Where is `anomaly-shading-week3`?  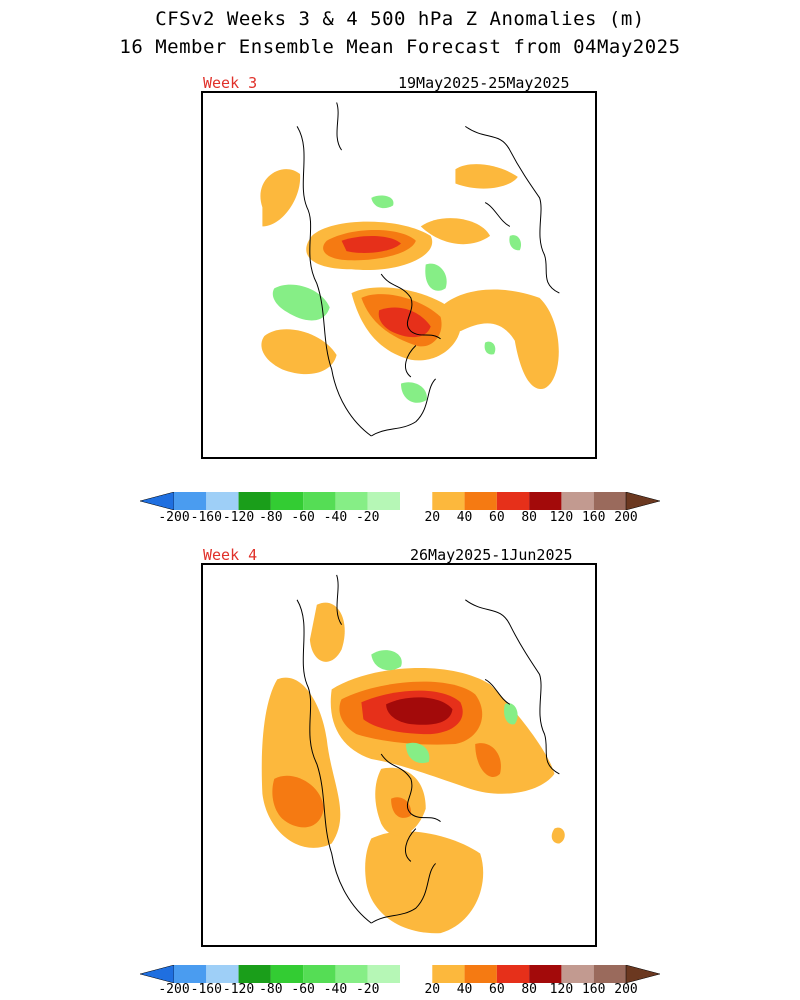 anomaly-shading-week3 is located at coordinates (409, 283).